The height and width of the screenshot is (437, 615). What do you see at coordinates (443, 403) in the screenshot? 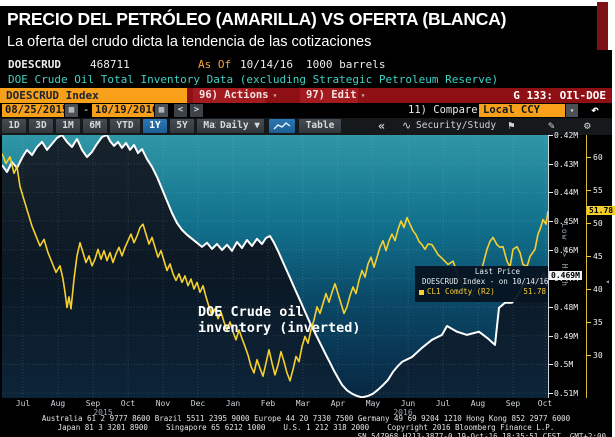
I see `month-label: Jul` at bounding box center [443, 403].